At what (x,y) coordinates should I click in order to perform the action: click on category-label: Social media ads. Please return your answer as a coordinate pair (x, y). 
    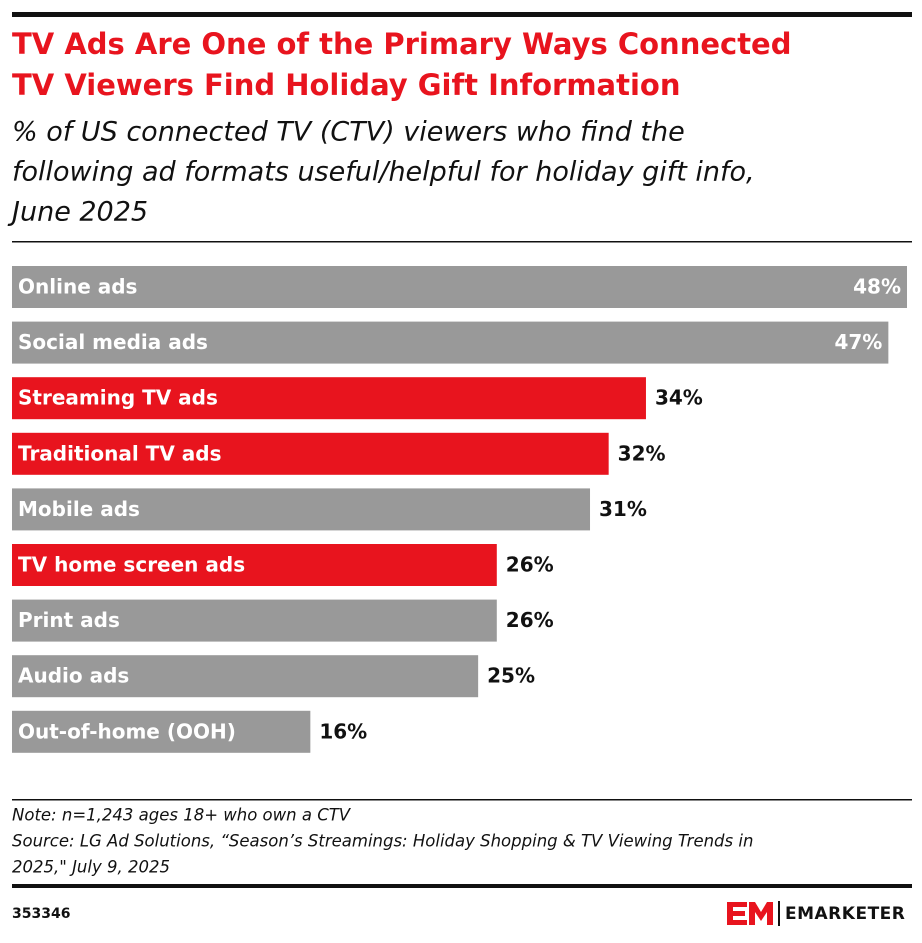
    Looking at the image, I should click on (113, 342).